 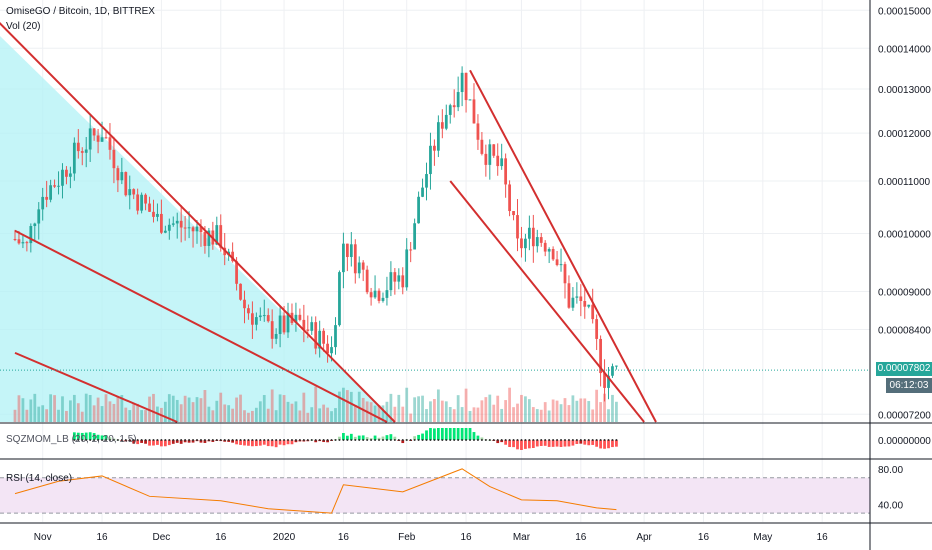 I want to click on price-tick-label: 0.00015000, so click(x=904, y=11).